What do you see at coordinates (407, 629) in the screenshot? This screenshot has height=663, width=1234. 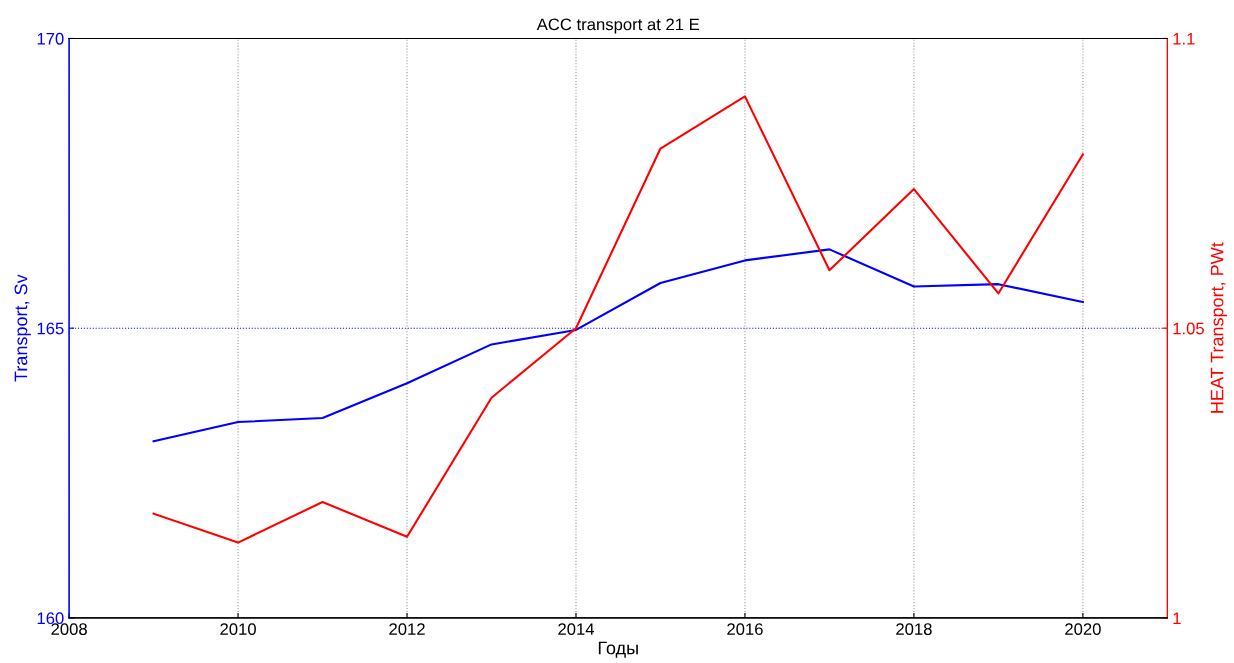 I see `x-tick-label: 2012` at bounding box center [407, 629].